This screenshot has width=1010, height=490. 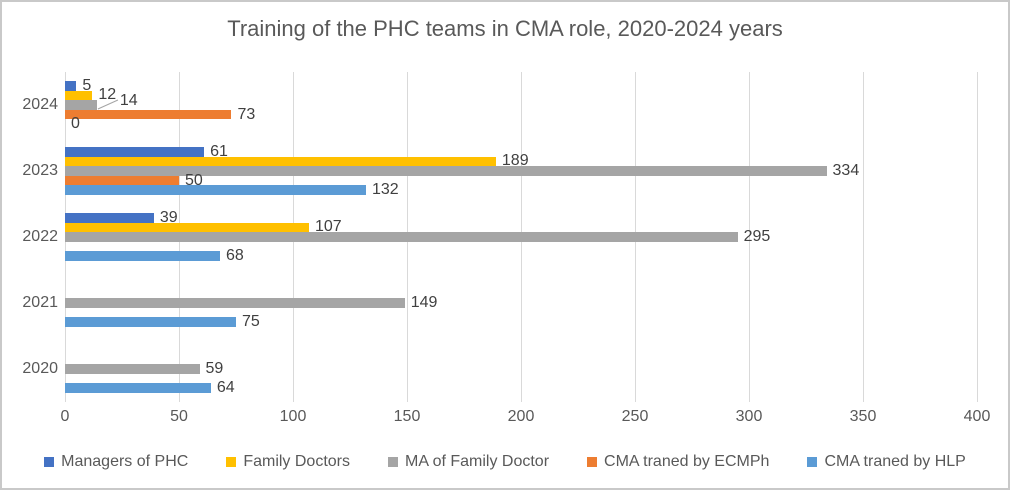 What do you see at coordinates (148, 114) in the screenshot?
I see `bar-cma-traned-by-ecmph-2024` at bounding box center [148, 114].